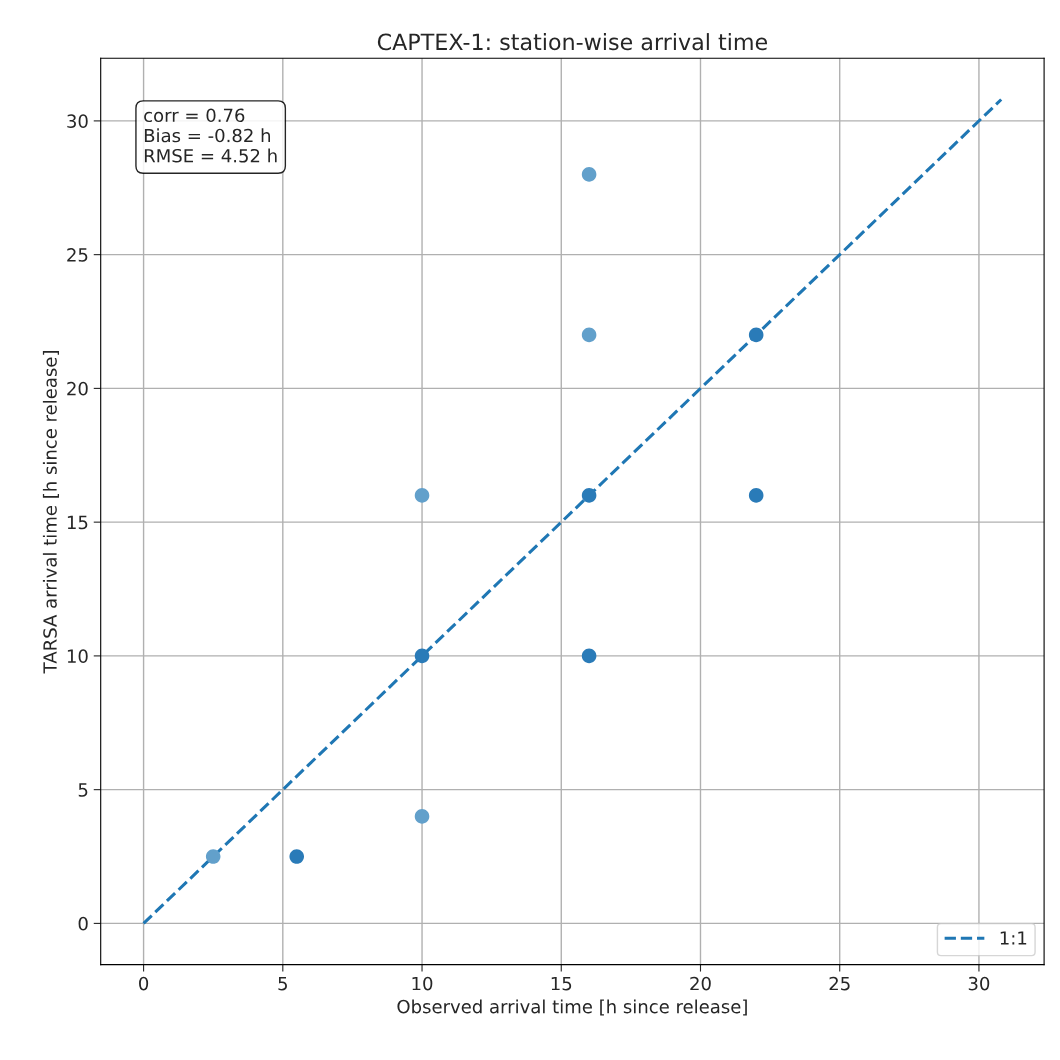 The height and width of the screenshot is (1060, 1060). Describe the element at coordinates (561, 983) in the screenshot. I see `x-tick-label: 15` at that location.